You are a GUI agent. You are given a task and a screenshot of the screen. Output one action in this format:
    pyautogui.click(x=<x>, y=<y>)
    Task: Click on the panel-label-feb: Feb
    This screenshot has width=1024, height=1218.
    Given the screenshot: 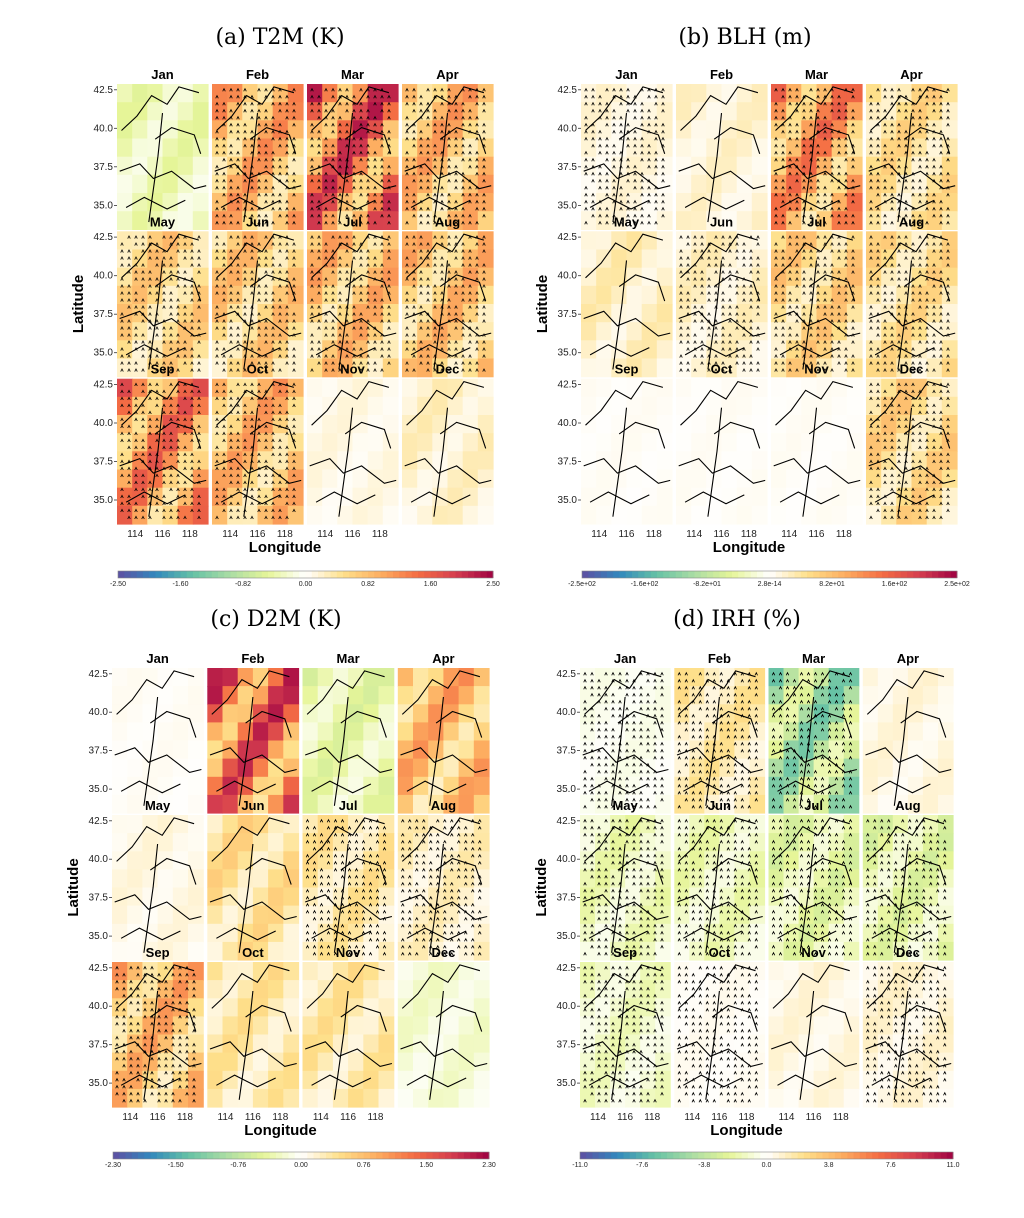 What is the action you would take?
    pyautogui.click(x=257, y=74)
    